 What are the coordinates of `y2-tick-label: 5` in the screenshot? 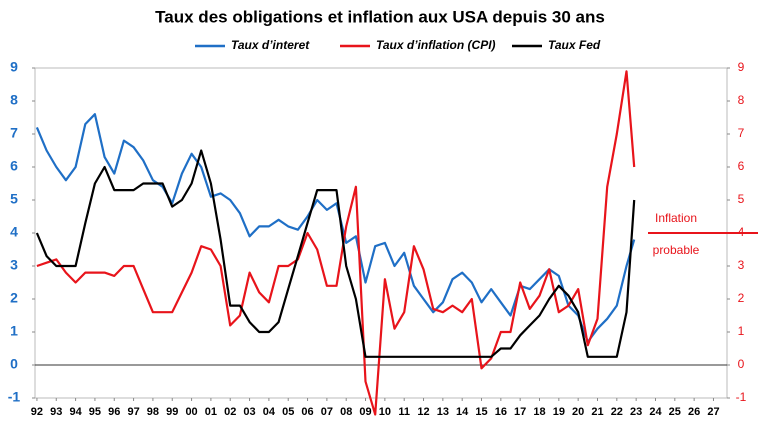 It's located at (741, 199).